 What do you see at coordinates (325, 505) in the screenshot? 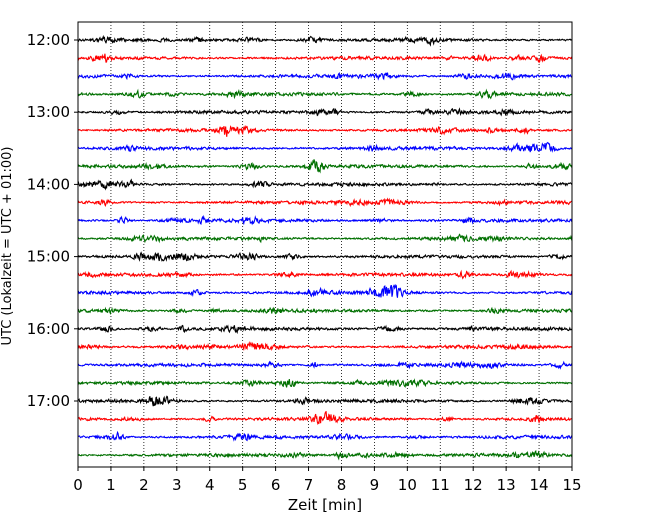
I see `x-axis-label: Zeit [min]` at bounding box center [325, 505].